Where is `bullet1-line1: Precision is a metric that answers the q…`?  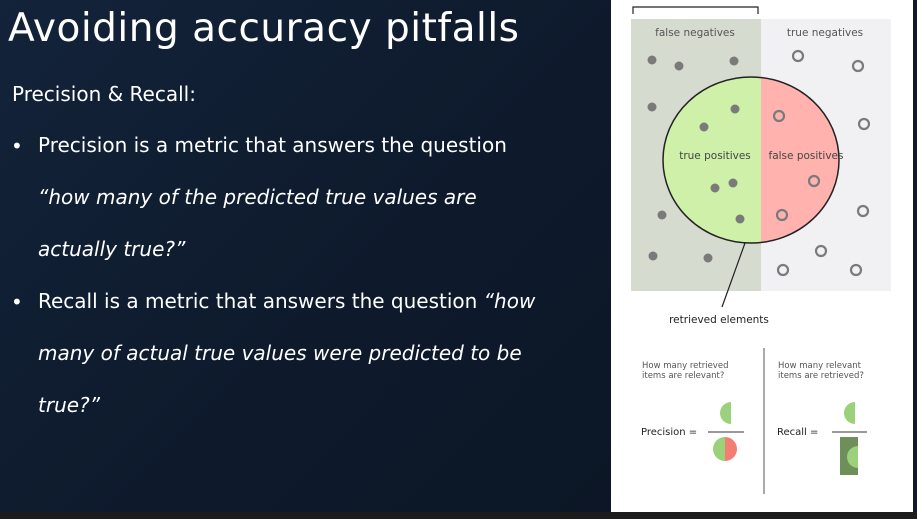 bullet1-line1: Precision is a metric that answers the q… is located at coordinates (272, 145).